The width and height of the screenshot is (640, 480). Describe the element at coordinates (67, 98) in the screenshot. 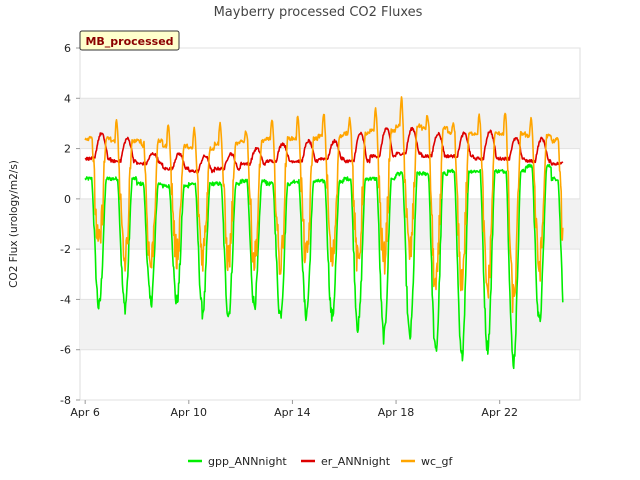

I see `y-tick-label: 4` at that location.